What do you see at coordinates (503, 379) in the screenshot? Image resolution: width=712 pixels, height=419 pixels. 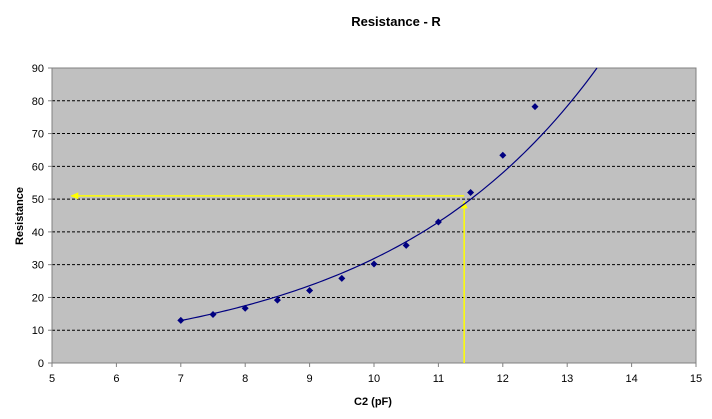 I see `x-tick-label: 12` at bounding box center [503, 379].